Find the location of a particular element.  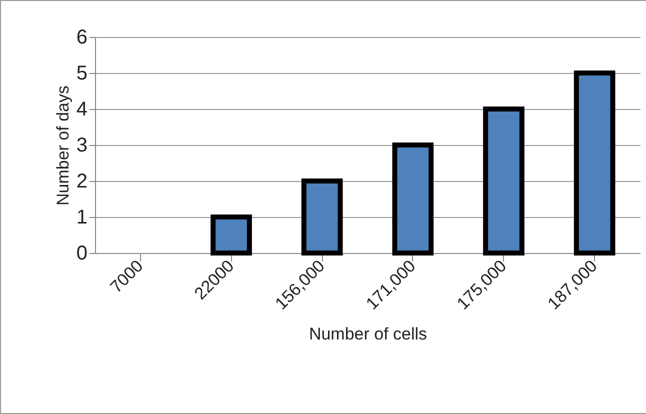

y-tick-label: 3 is located at coordinates (82, 145).